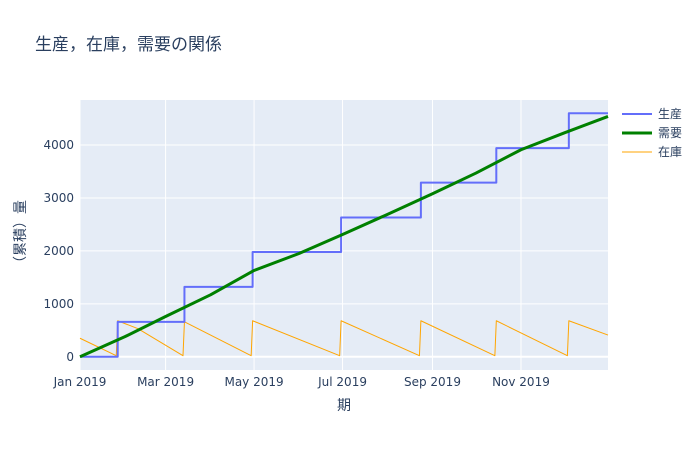  What do you see at coordinates (165, 382) in the screenshot?
I see `x-tick-label: Mar 2019` at bounding box center [165, 382].